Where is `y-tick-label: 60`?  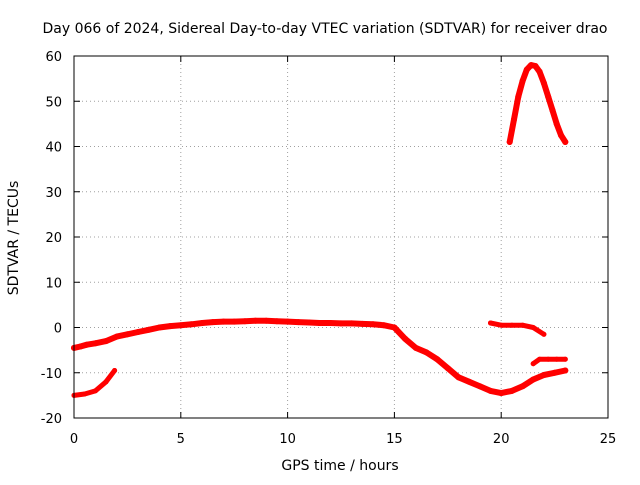 y-tick-label: 60 is located at coordinates (53, 57).